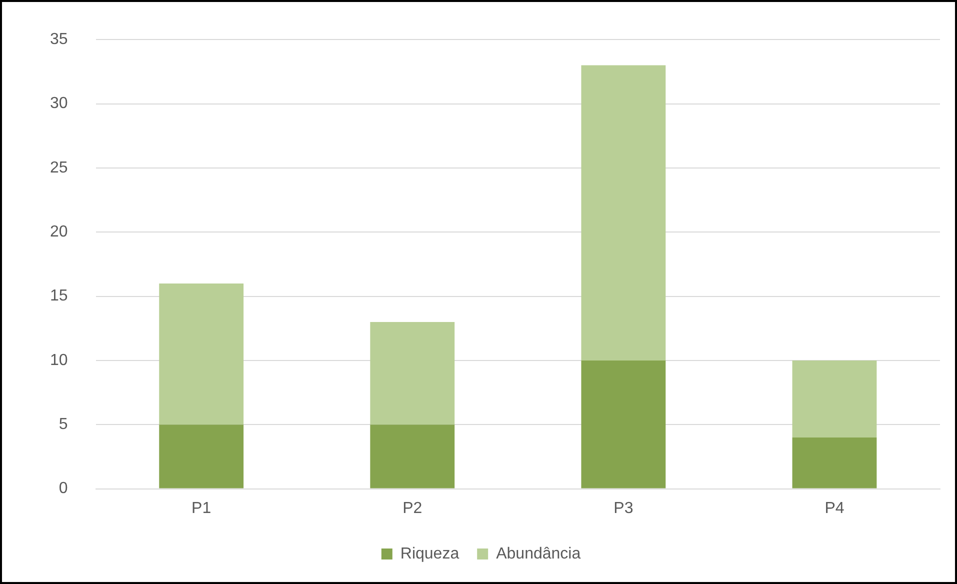 The width and height of the screenshot is (957, 584). I want to click on x-tick-label: P2, so click(412, 508).